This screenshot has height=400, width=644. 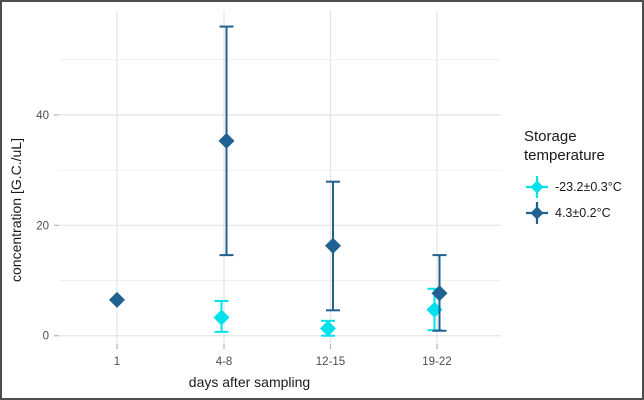 What do you see at coordinates (16, 210) in the screenshot?
I see `y-axis-title: concentration [G.C./uL]` at bounding box center [16, 210].